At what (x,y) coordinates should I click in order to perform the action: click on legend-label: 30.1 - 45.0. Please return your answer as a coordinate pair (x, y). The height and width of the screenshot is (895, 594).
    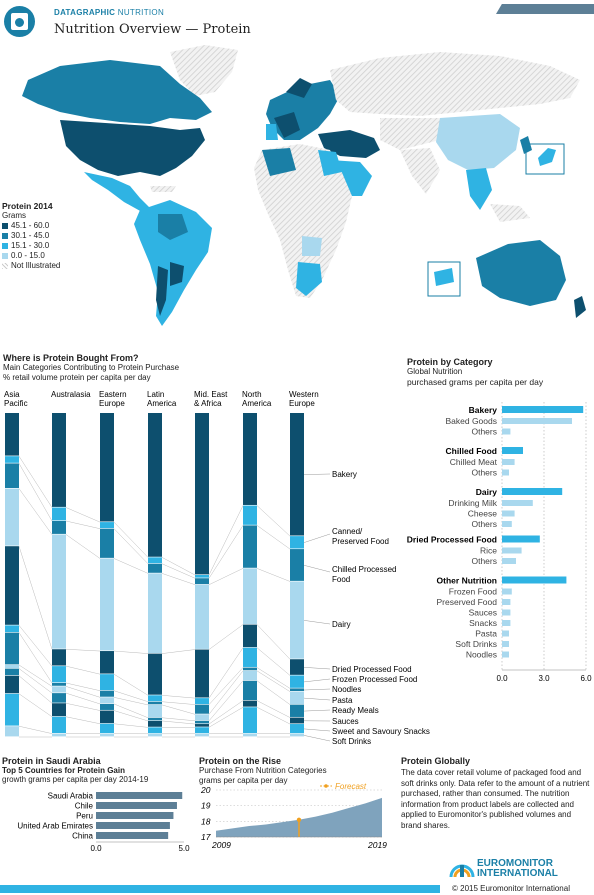
    Looking at the image, I should click on (30, 235).